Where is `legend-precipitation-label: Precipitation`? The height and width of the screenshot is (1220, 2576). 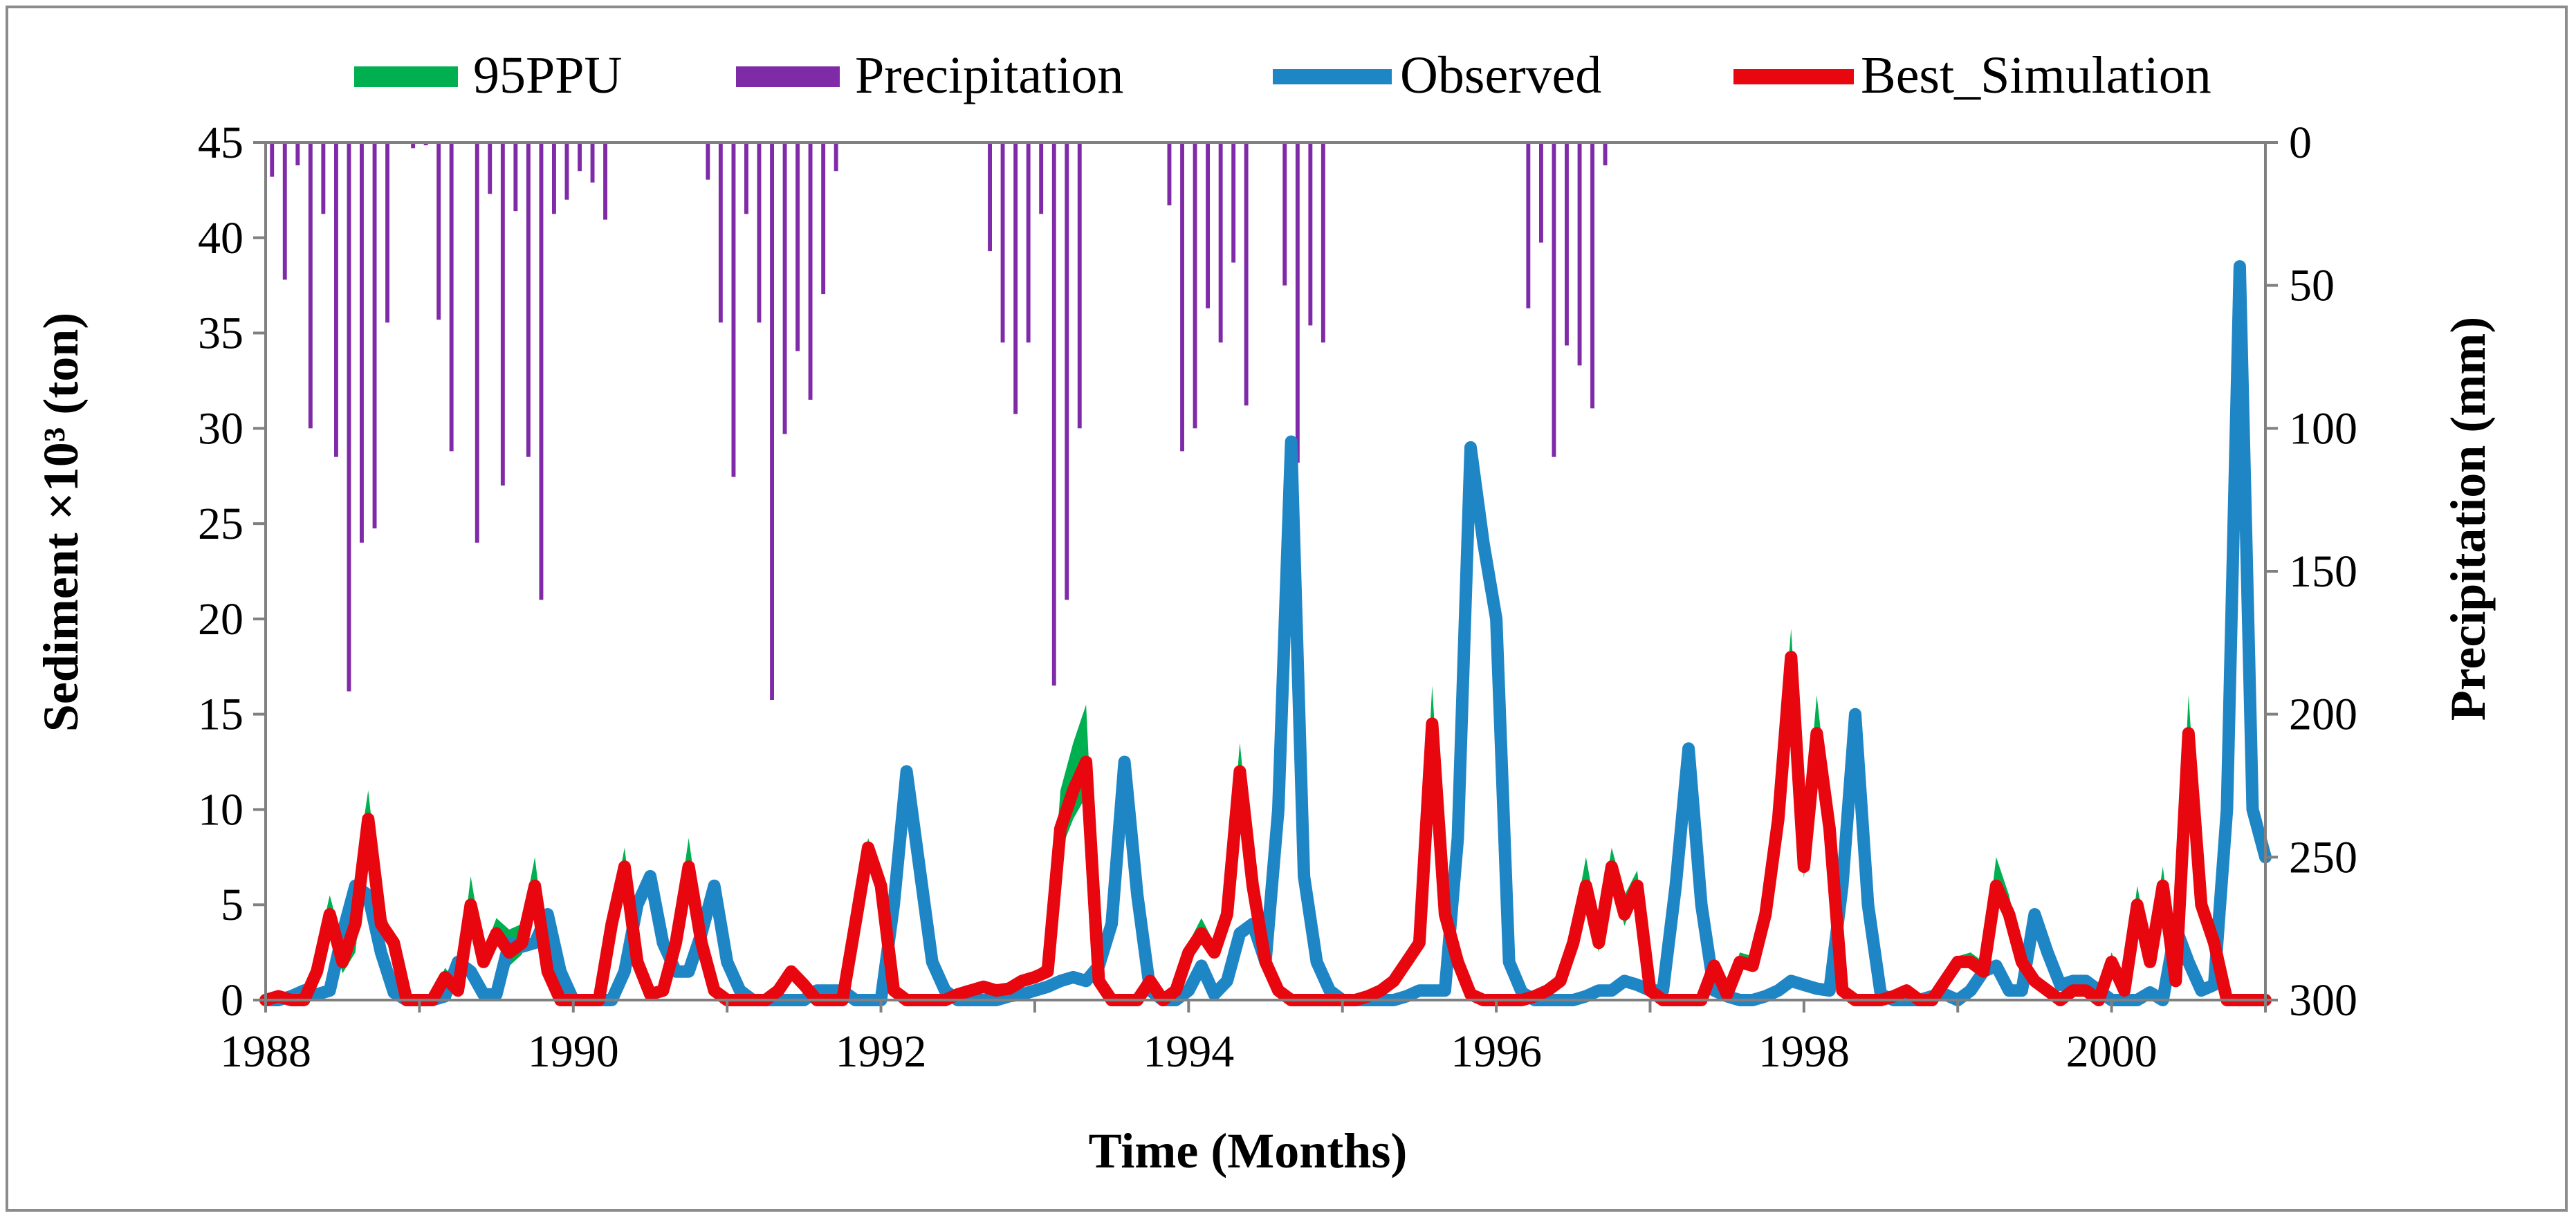 legend-precipitation-label: Precipitation is located at coordinates (989, 75).